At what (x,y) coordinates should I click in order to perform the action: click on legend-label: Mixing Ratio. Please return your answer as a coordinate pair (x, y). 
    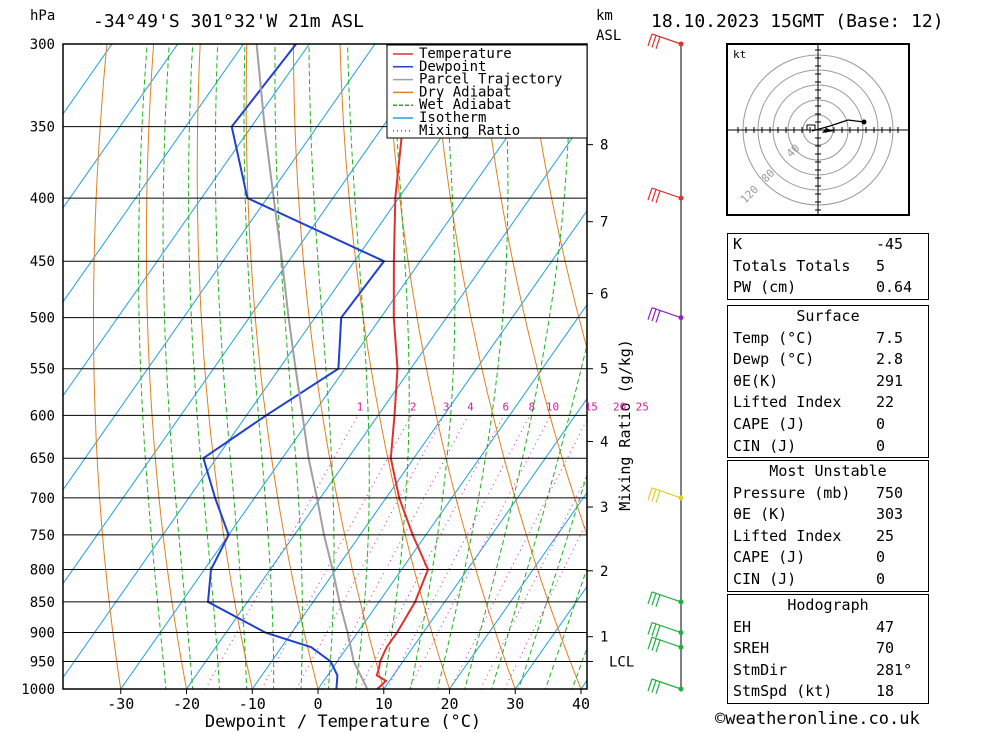
    Looking at the image, I should click on (469, 131).